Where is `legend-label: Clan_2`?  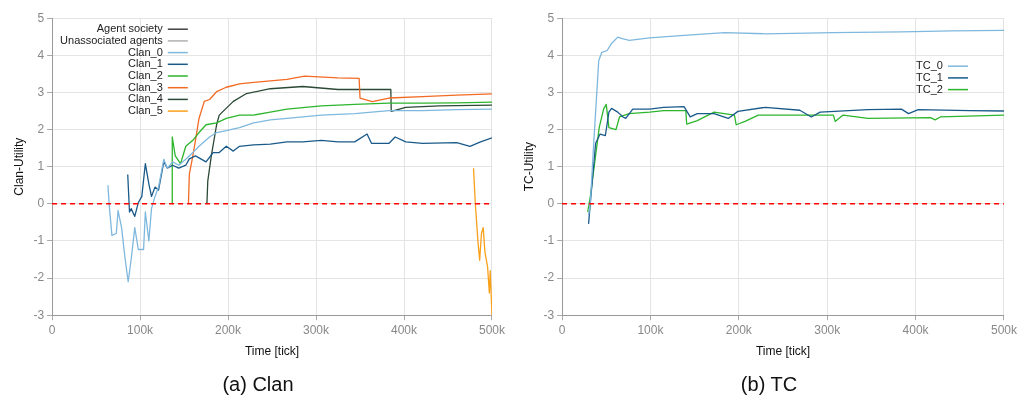 legend-label: Clan_2 is located at coordinates (145, 75).